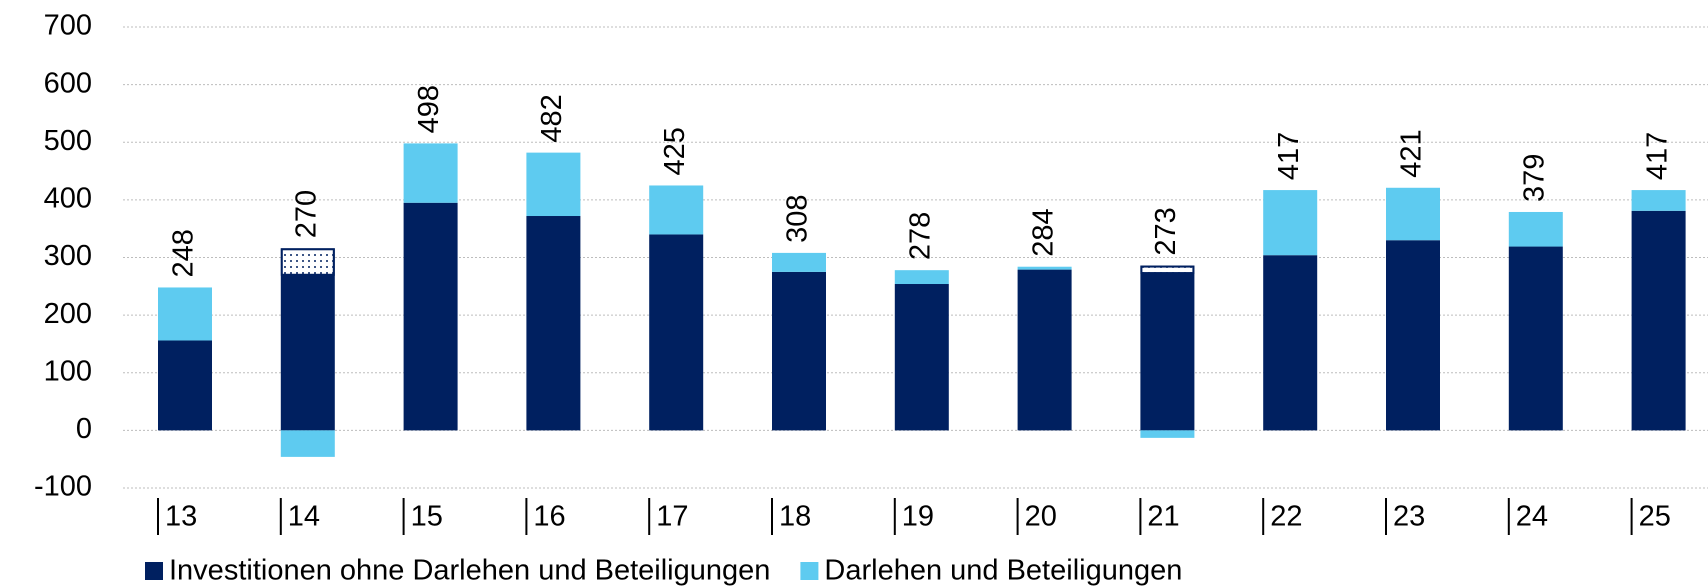  I want to click on y-tick-label: 700, so click(68, 26).